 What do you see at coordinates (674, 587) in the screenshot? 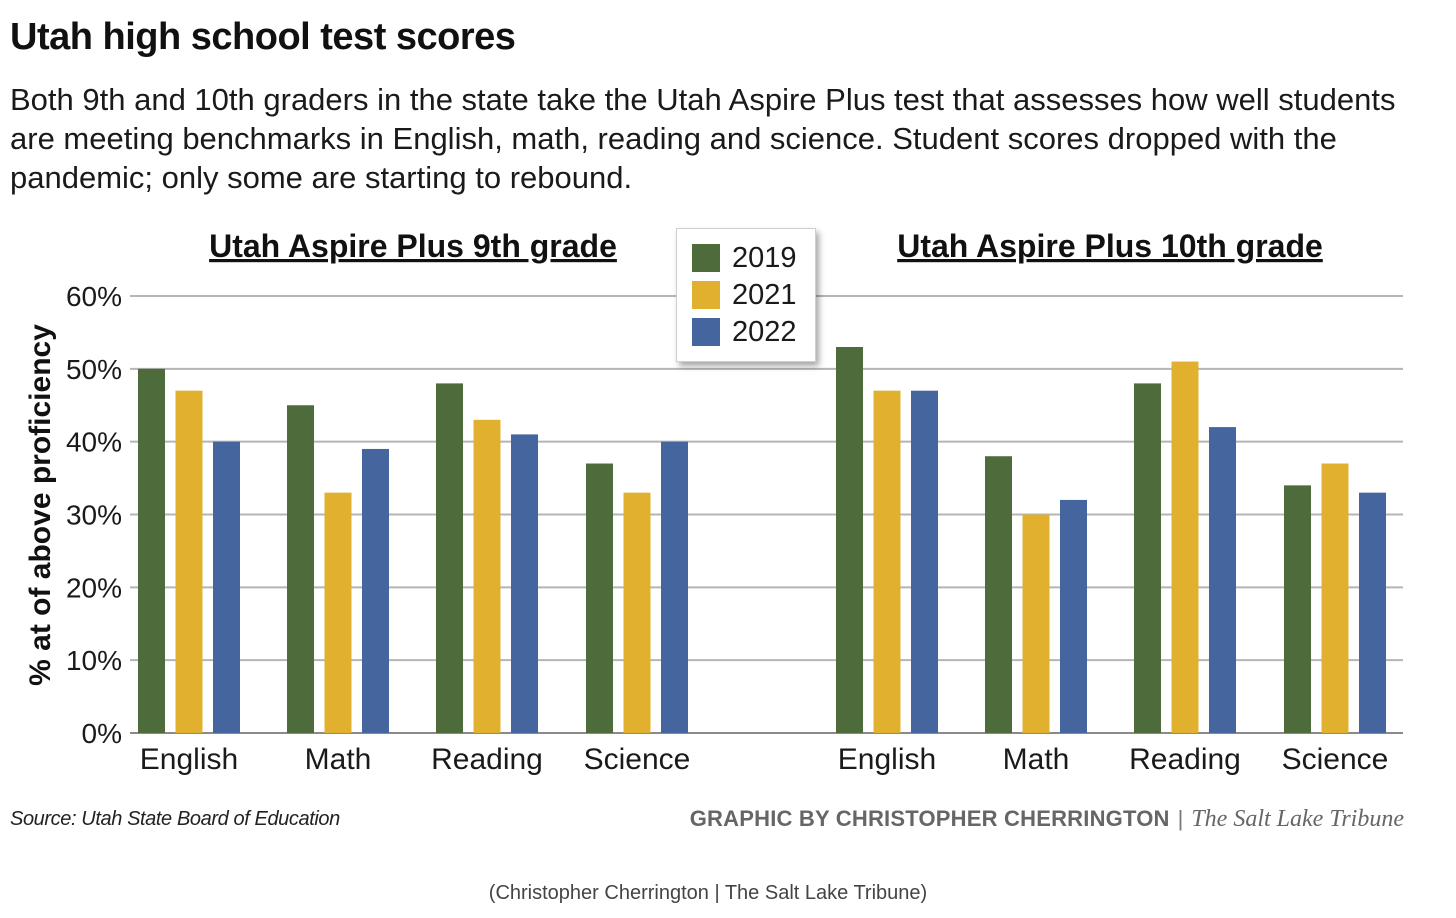
I see `bar-9th-science-2022` at bounding box center [674, 587].